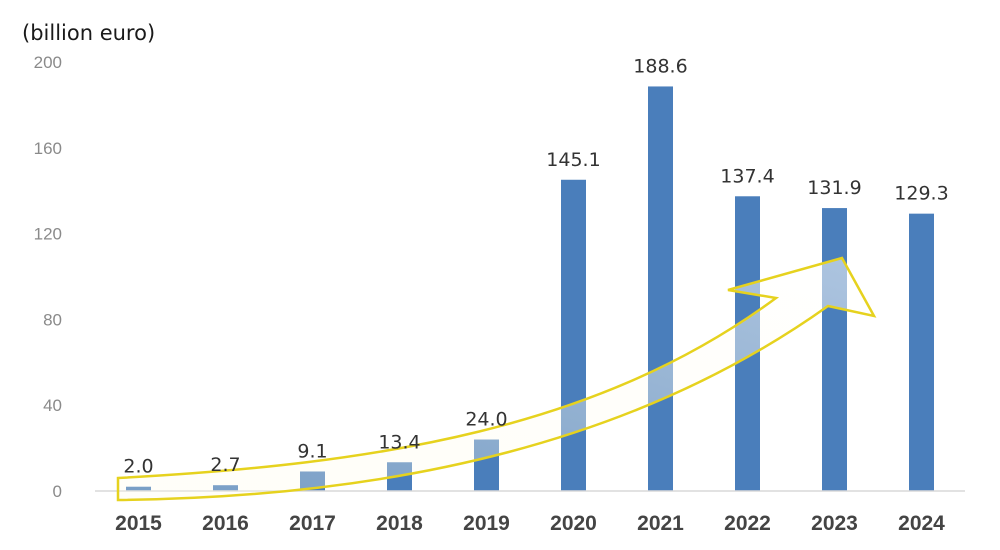 Image resolution: width=1000 pixels, height=550 pixels. I want to click on x-tick-label: 2019, so click(486, 523).